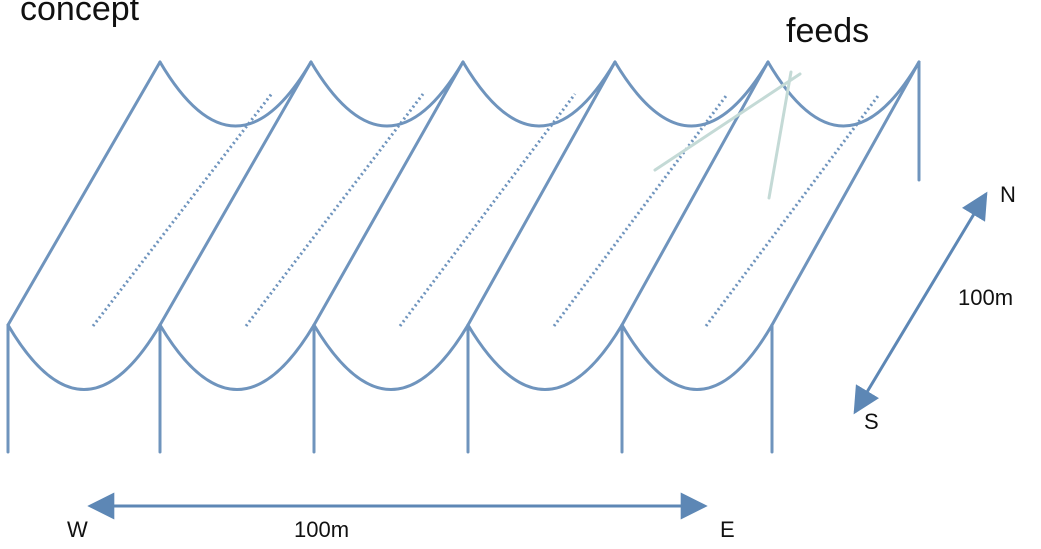 This screenshot has height=549, width=1041. I want to click on north-label: N, so click(1008, 194).